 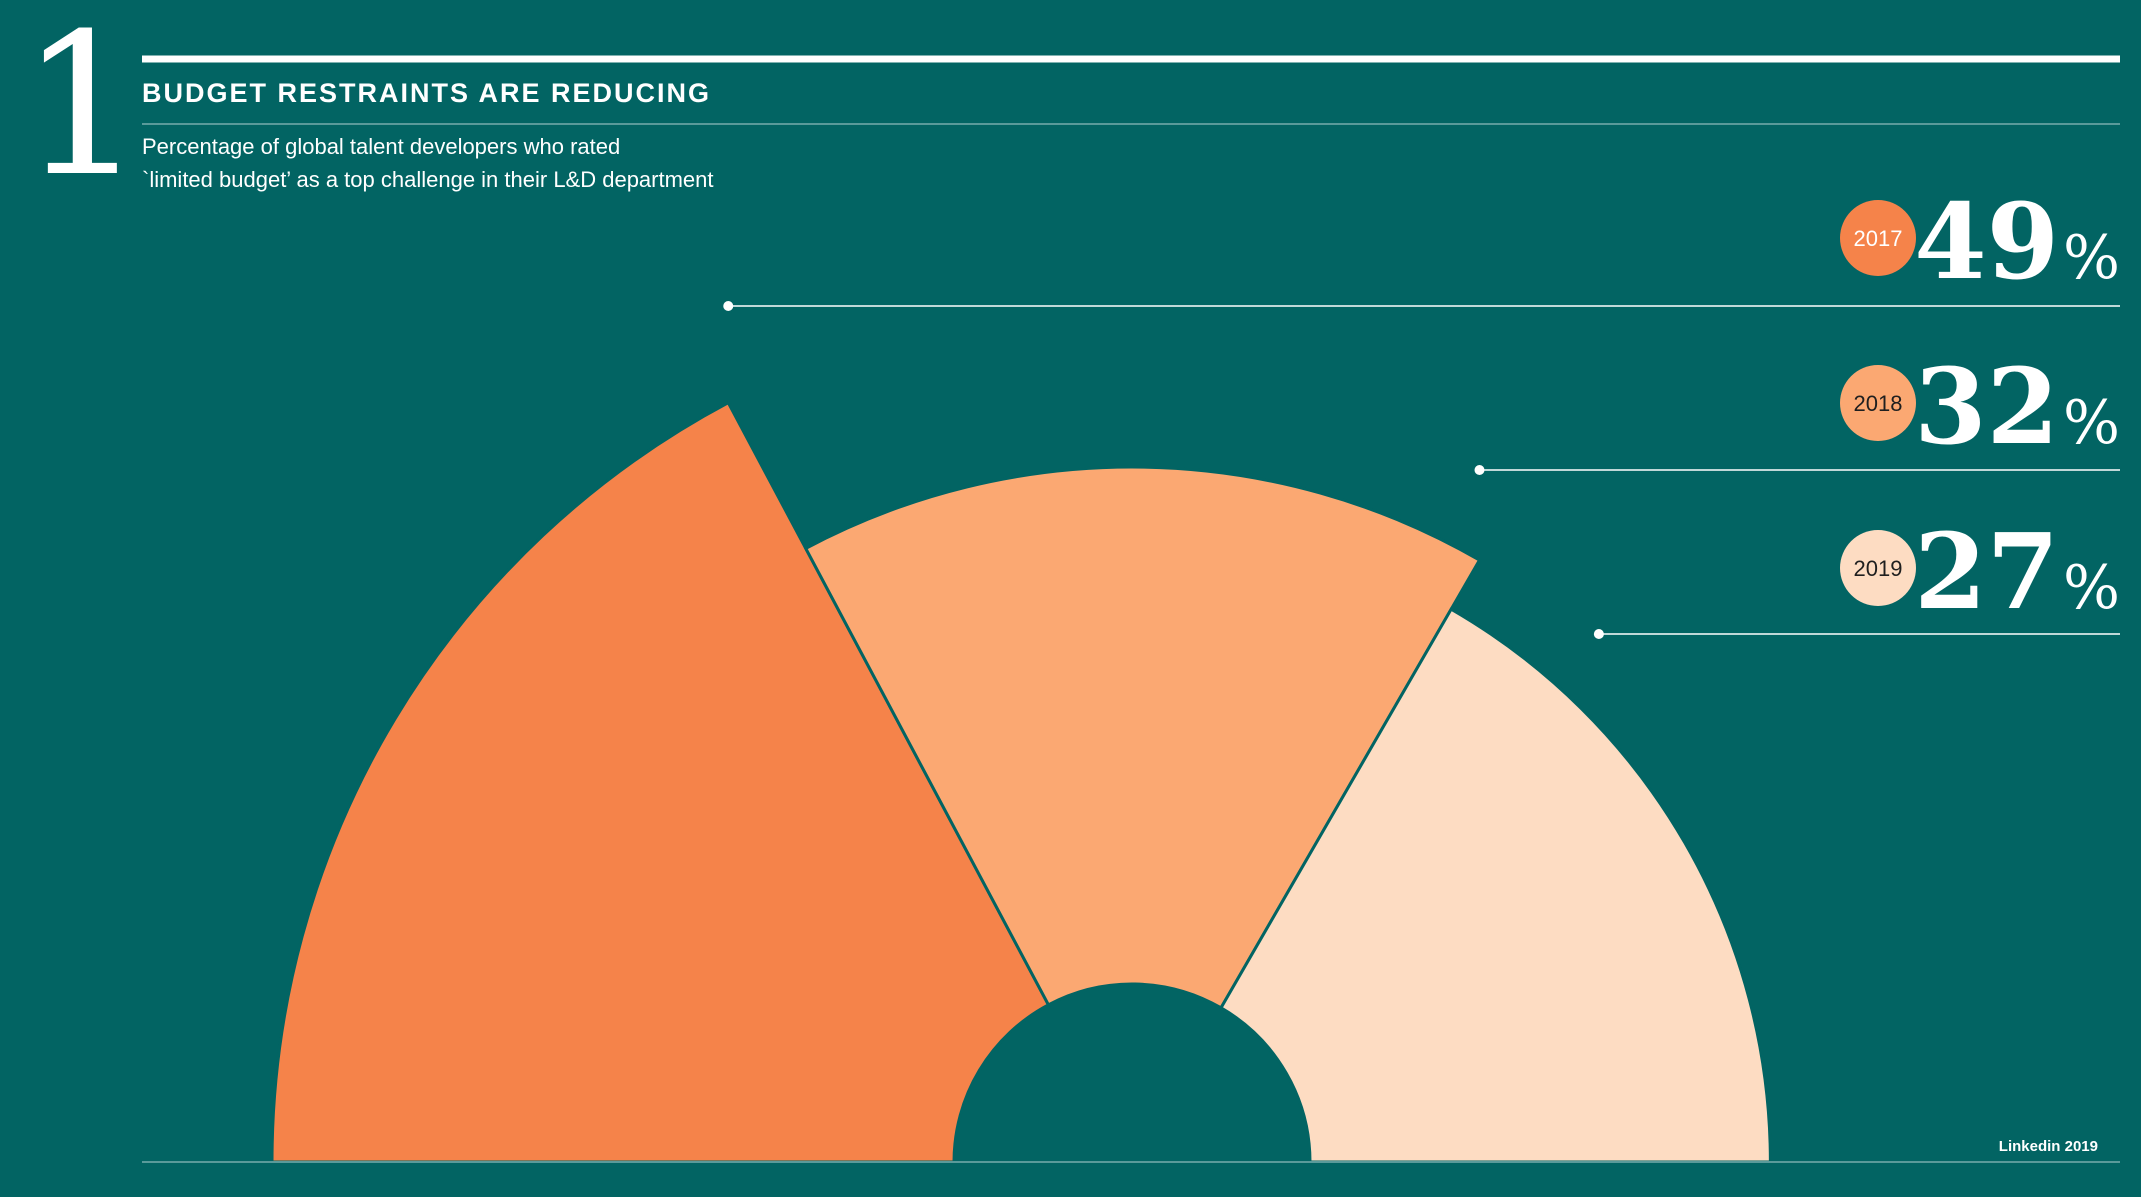 I want to click on year-label-2019: 2019, so click(x=1878, y=568).